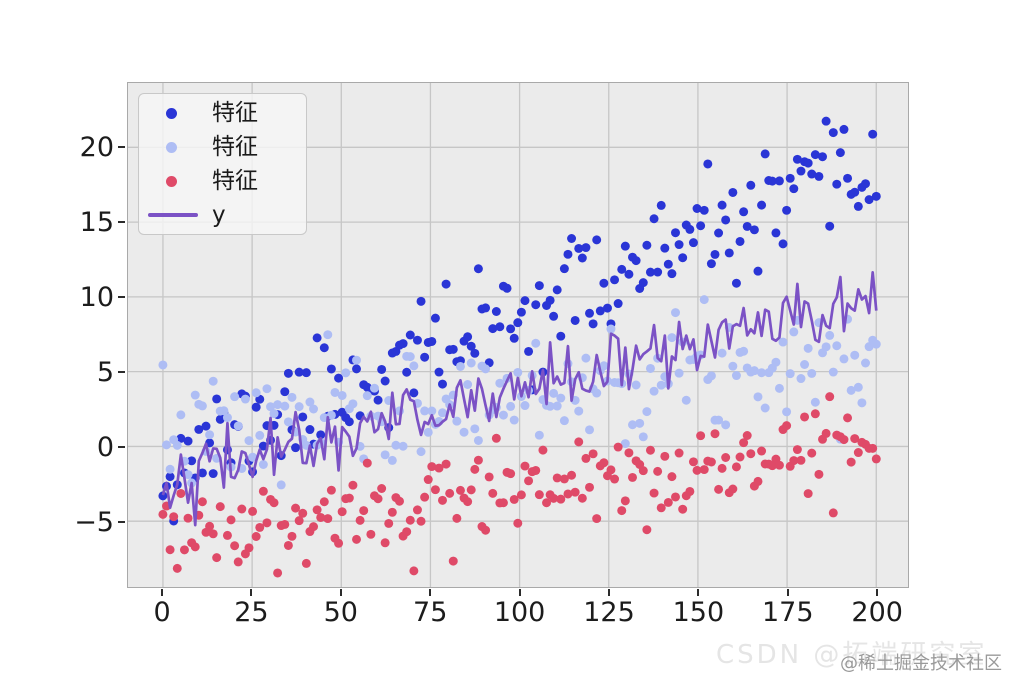 The height and width of the screenshot is (675, 1010). I want to click on juejin-watermark: @稀土掘金技术社区, so click(921, 663).